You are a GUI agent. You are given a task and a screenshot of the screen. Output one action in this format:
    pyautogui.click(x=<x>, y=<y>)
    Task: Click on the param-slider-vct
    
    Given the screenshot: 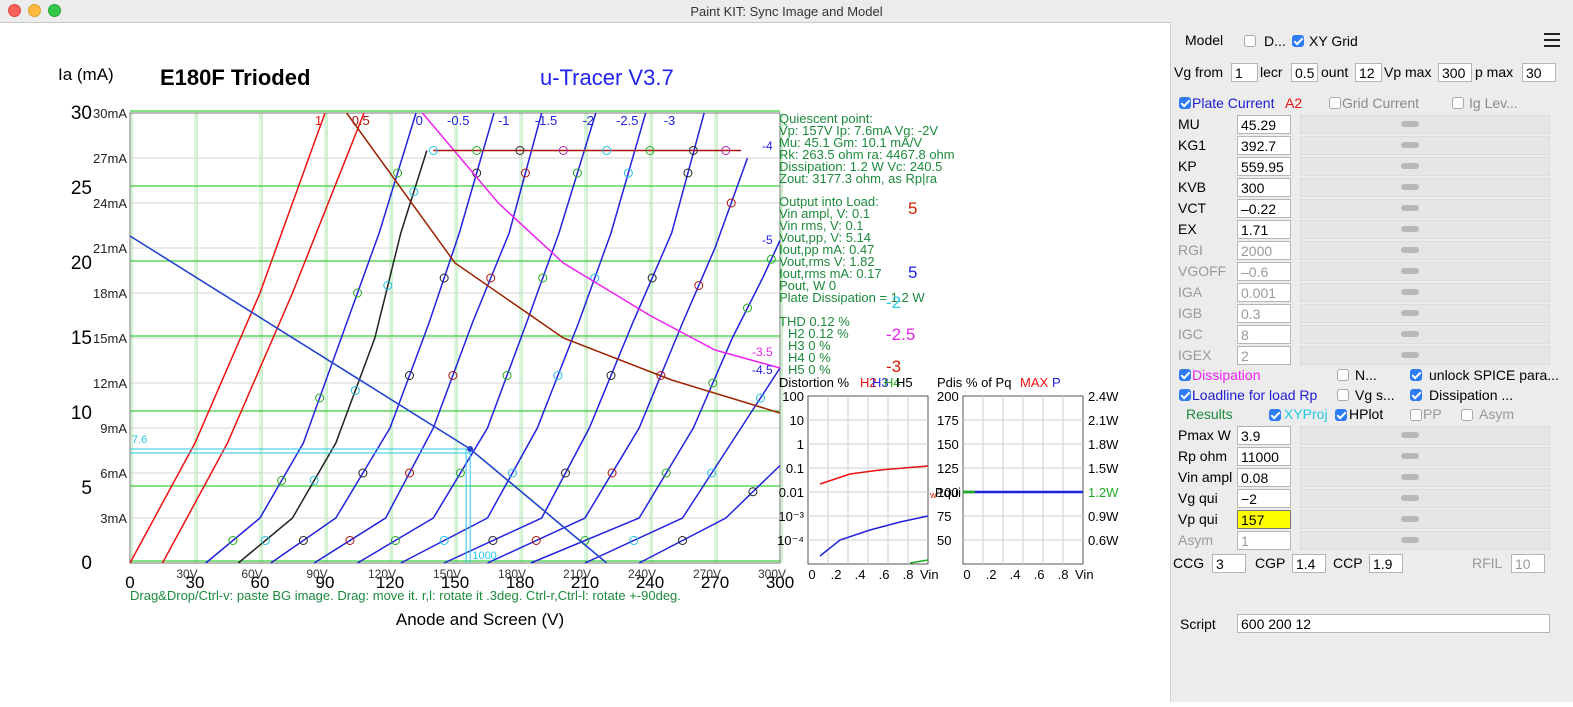 What is the action you would take?
    pyautogui.click(x=1425, y=208)
    